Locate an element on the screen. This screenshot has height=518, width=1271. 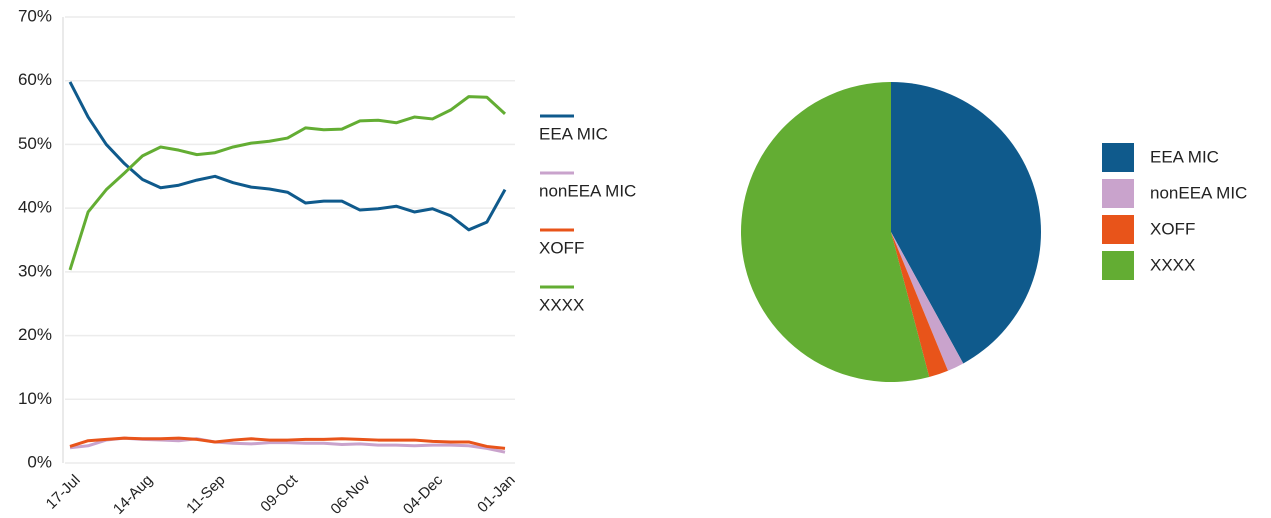
y-tick-label: 10% is located at coordinates (35, 398).